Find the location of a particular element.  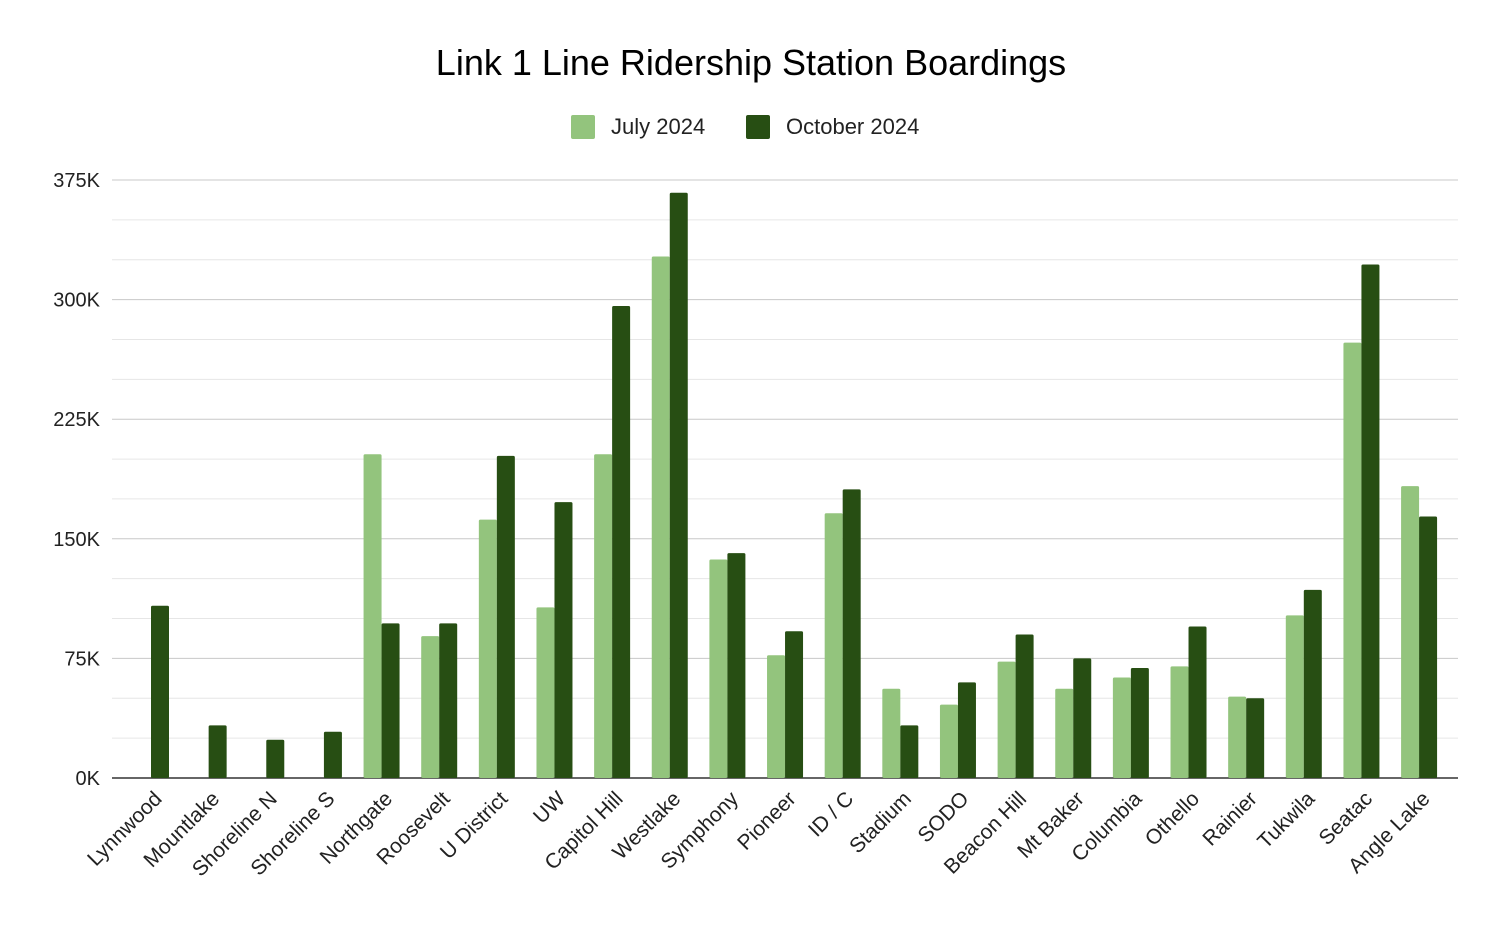

y-tick-label: 300K is located at coordinates (76, 301).